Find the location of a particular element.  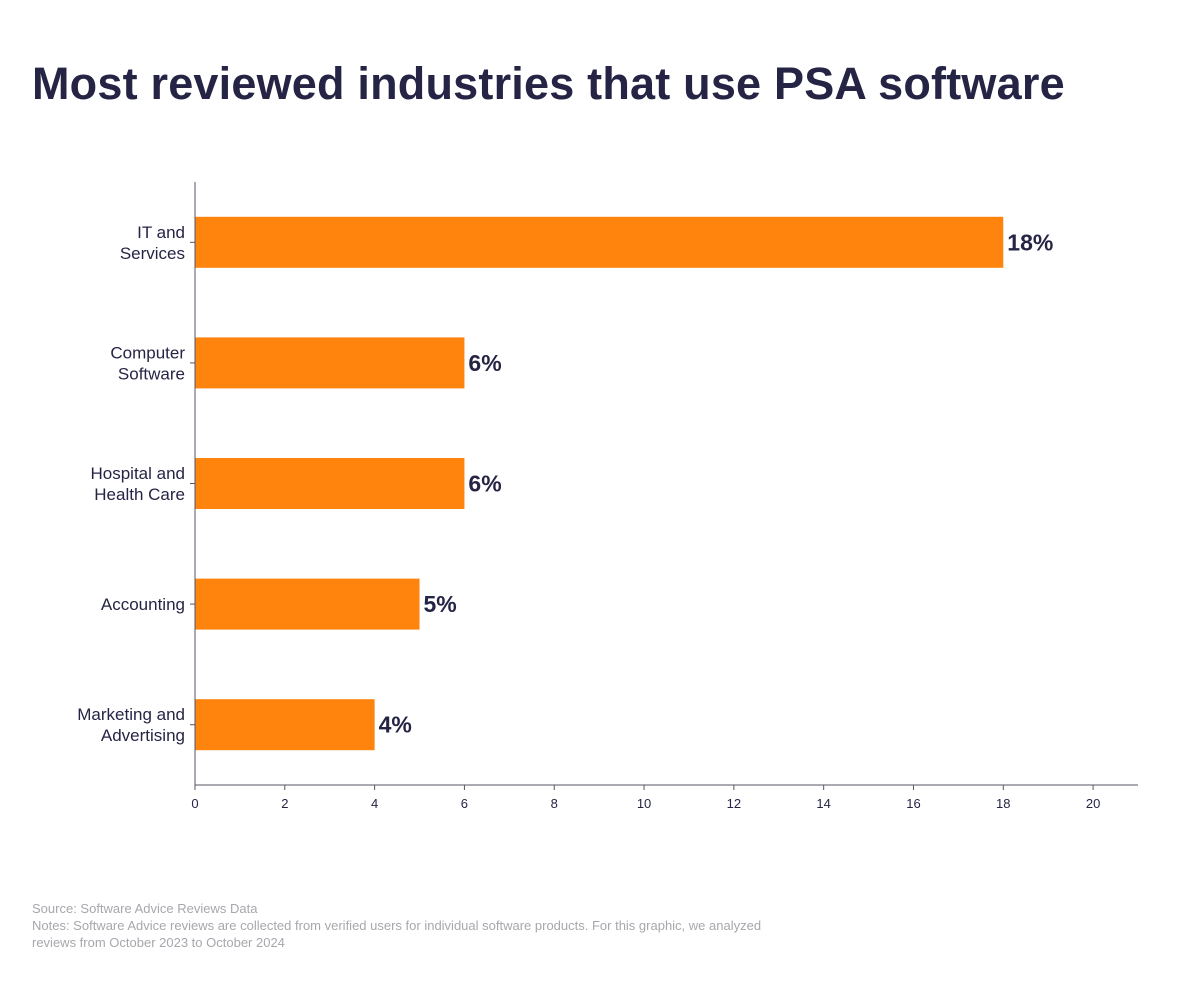

category-label: Hospital and Health Care is located at coordinates (137, 484).